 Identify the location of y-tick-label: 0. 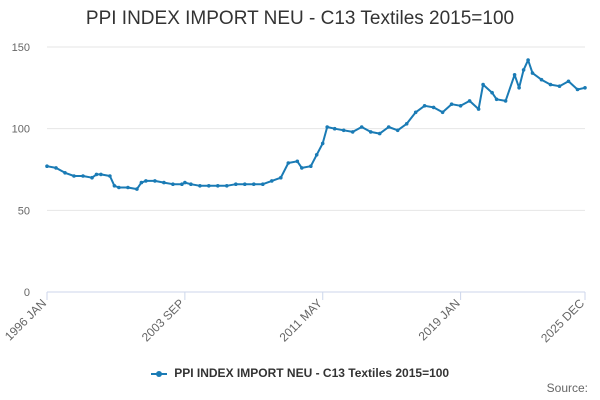
(27, 293).